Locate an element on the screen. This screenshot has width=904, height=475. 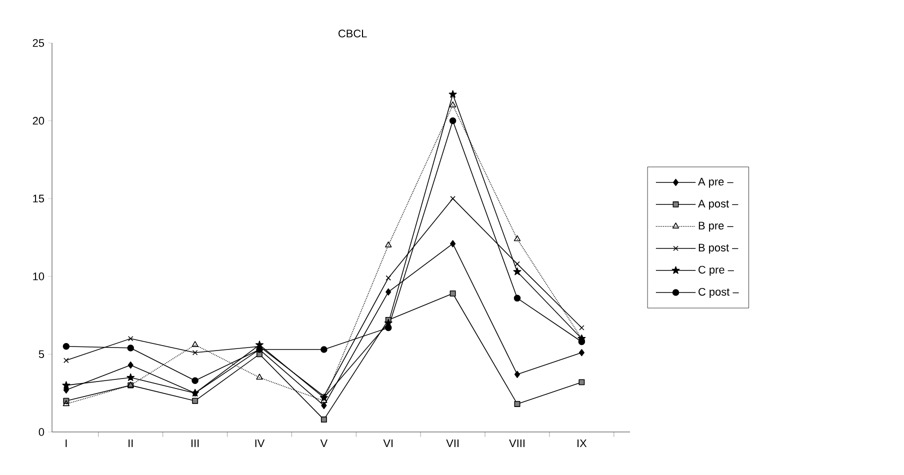
x-tick-label: III is located at coordinates (195, 444).